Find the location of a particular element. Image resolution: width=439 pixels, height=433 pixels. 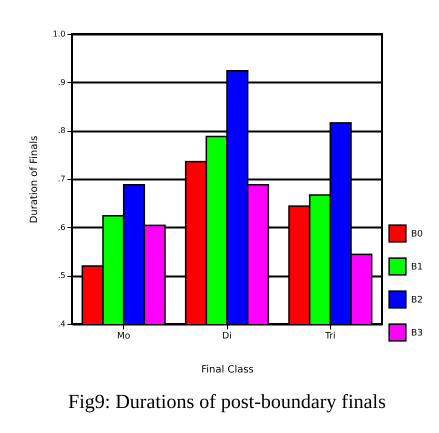

legend-label: B1 is located at coordinates (417, 267).